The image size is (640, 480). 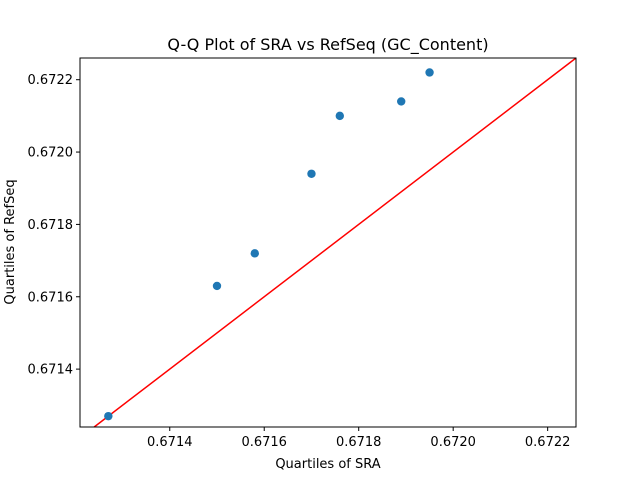 What do you see at coordinates (170, 442) in the screenshot?
I see `x-tick-label: 0.6714` at bounding box center [170, 442].